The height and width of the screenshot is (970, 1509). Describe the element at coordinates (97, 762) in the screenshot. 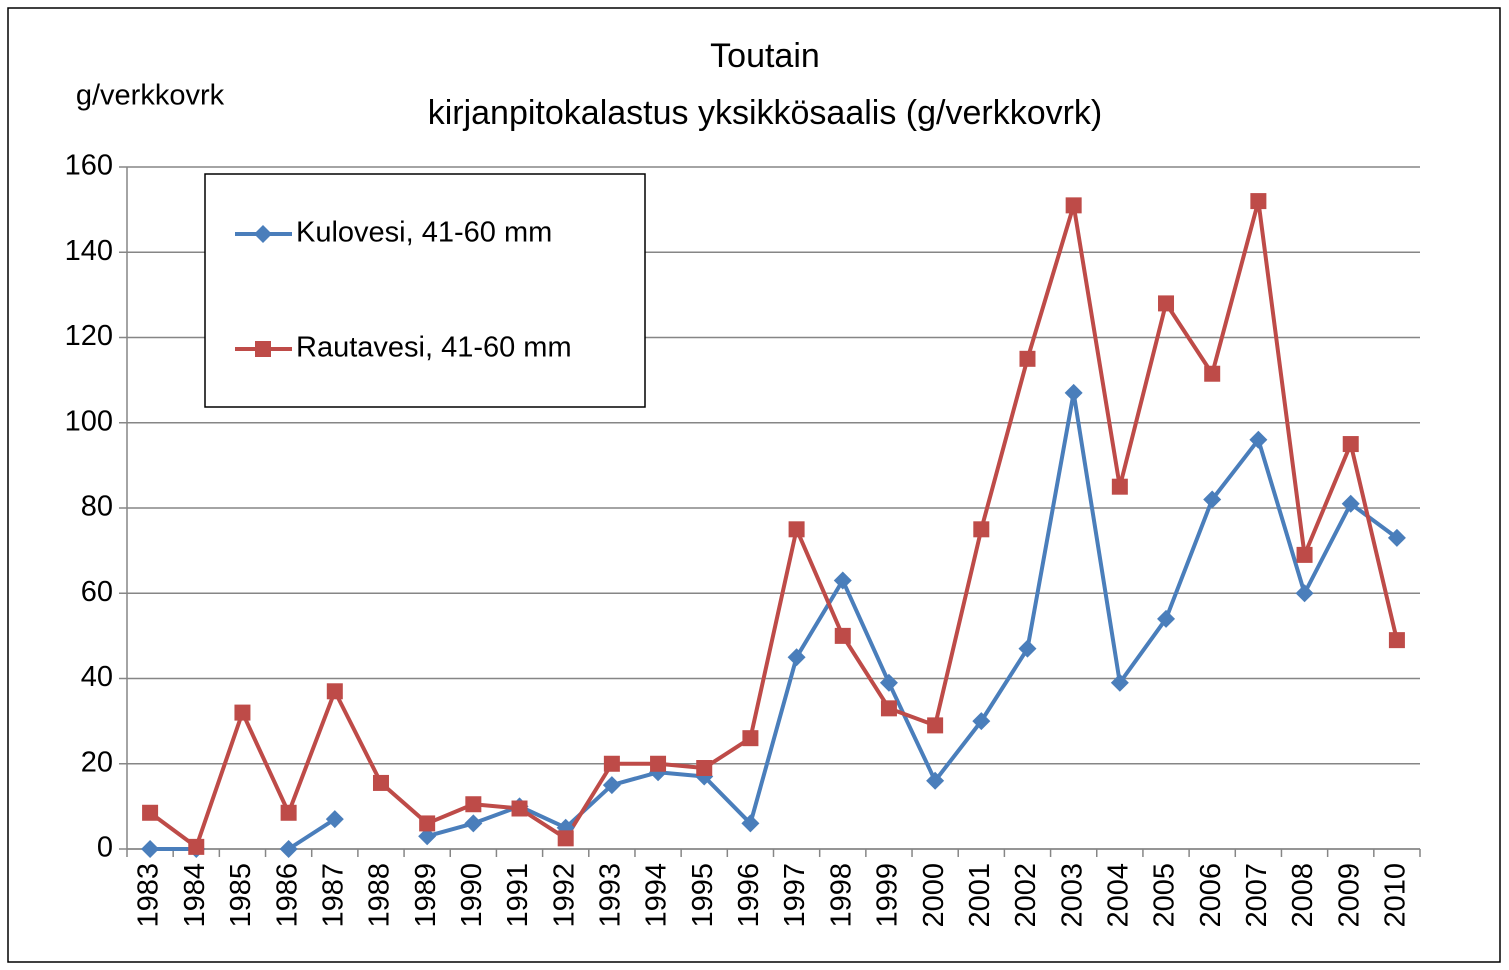

I see `y-tick-label: 20` at that location.